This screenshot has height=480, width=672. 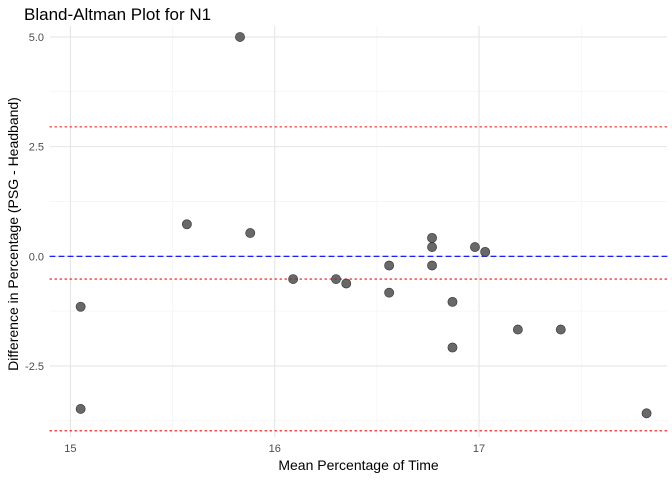 What do you see at coordinates (358, 465) in the screenshot?
I see `x-axis-title: Mean Percentage of Time` at bounding box center [358, 465].